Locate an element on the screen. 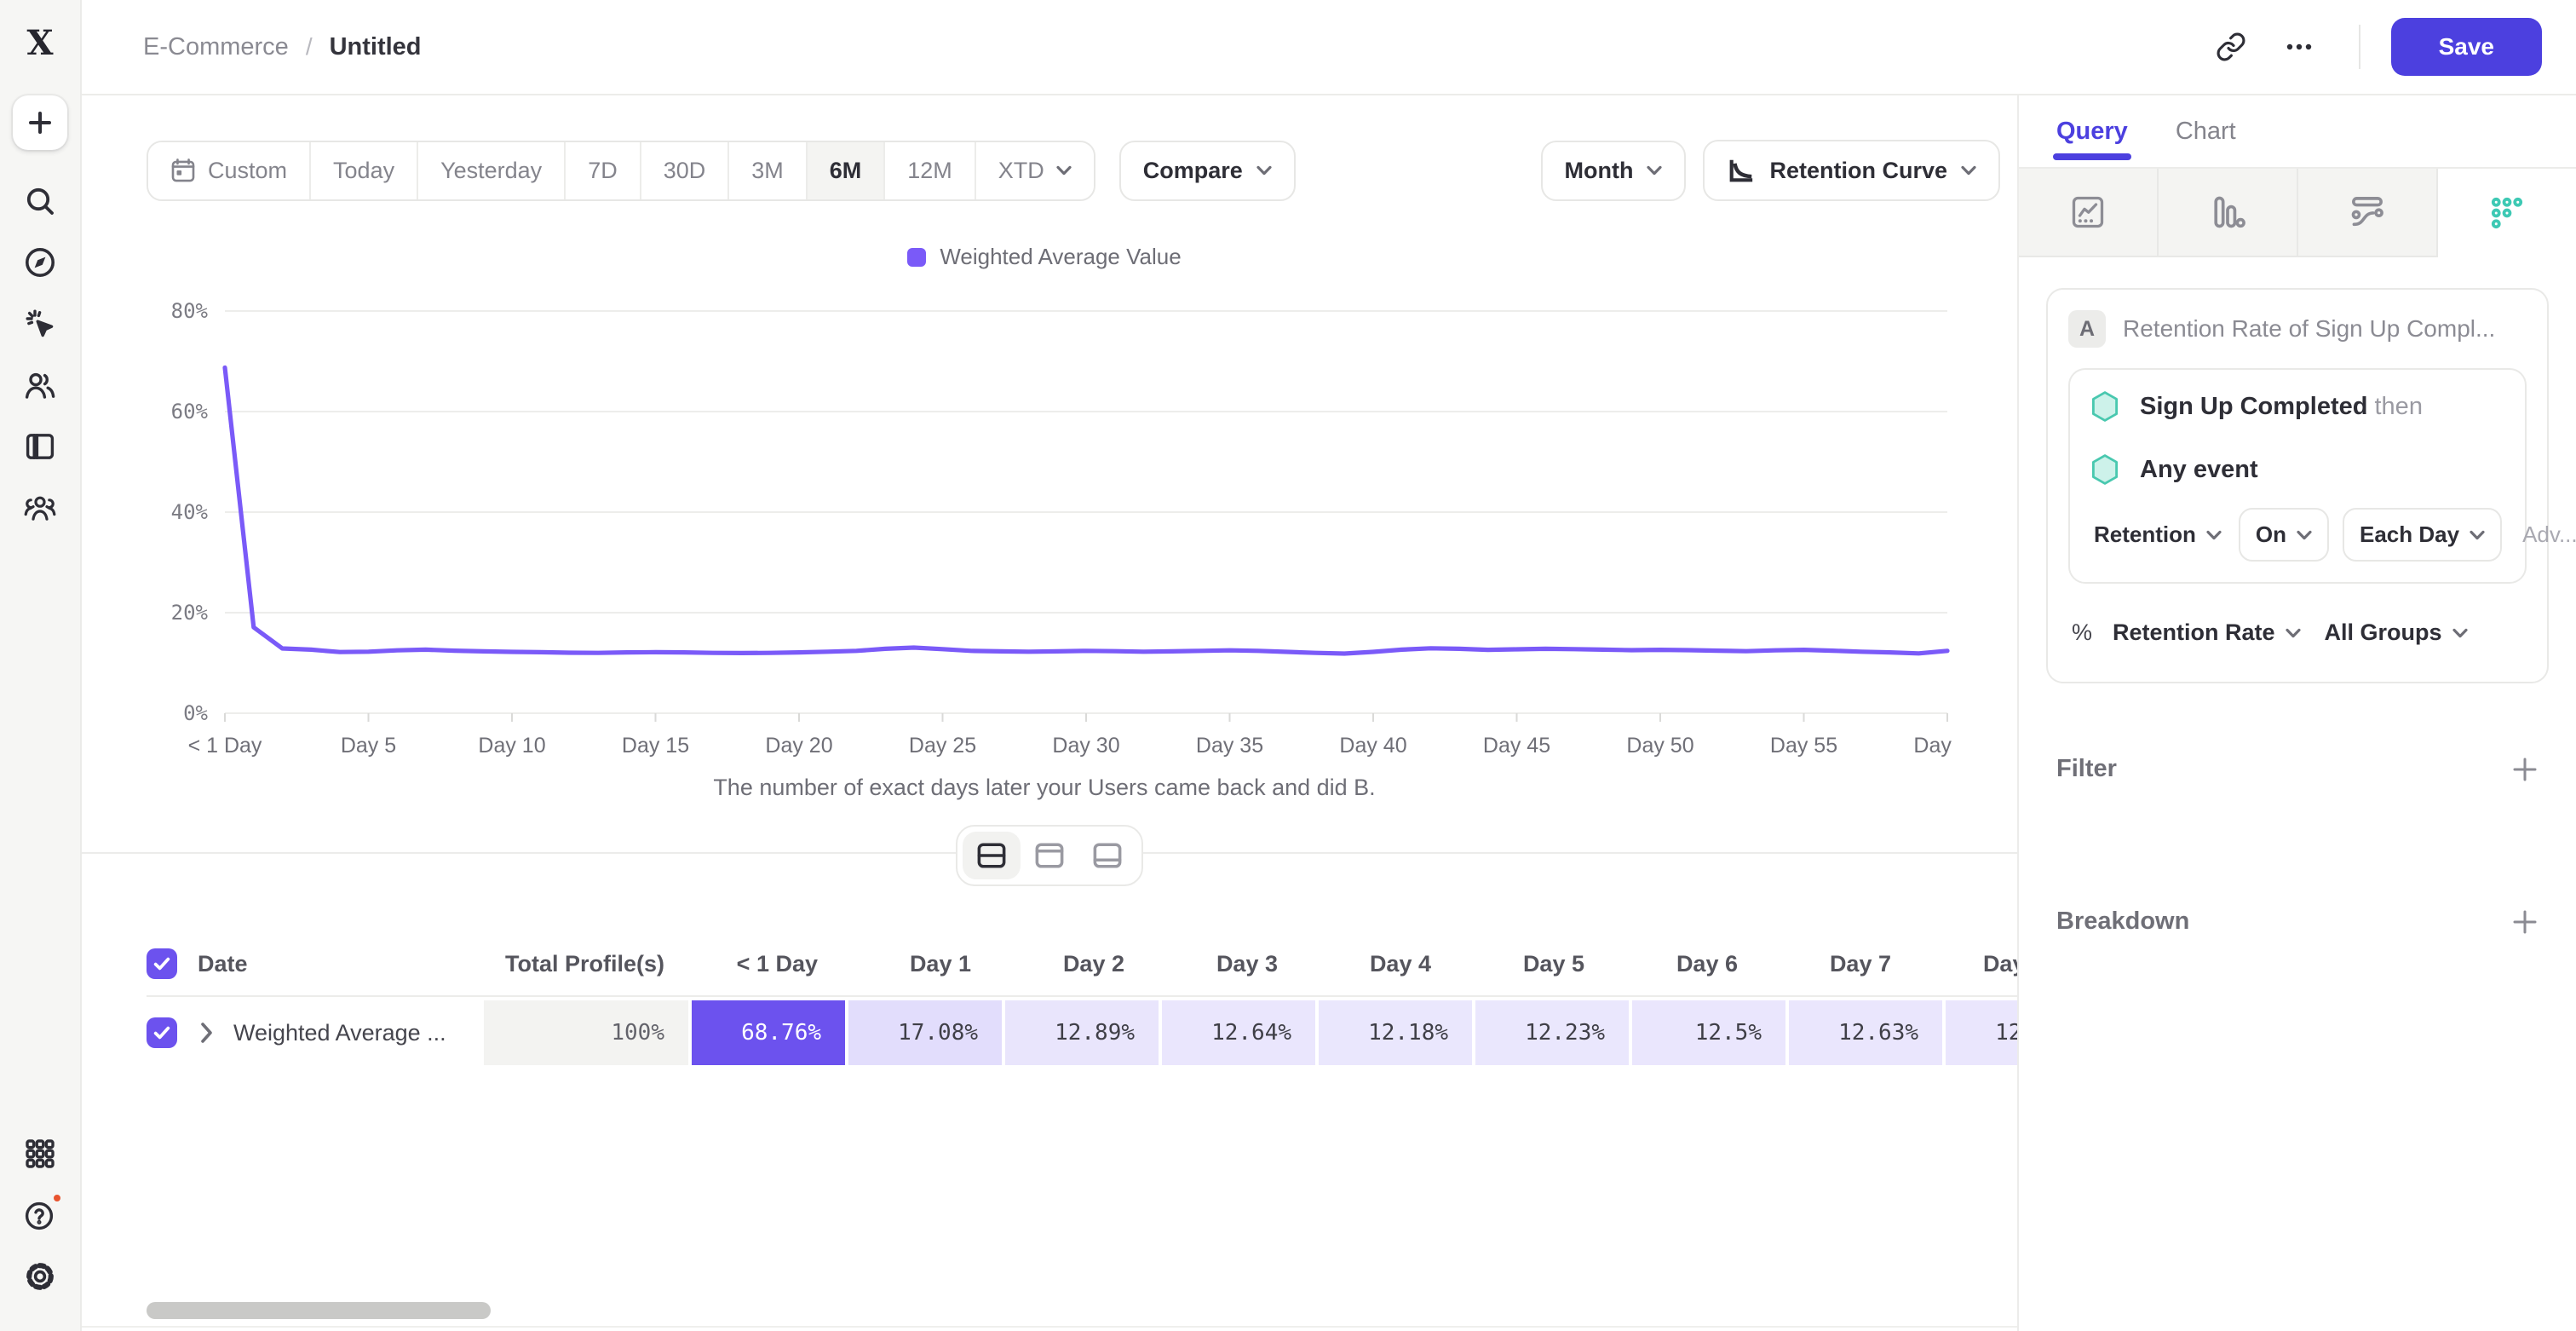 This screenshot has width=2576, height=1331. date-range-control: Custom Today Yesterday 7D 30D 3M 6M 12M XTD is located at coordinates (621, 170).